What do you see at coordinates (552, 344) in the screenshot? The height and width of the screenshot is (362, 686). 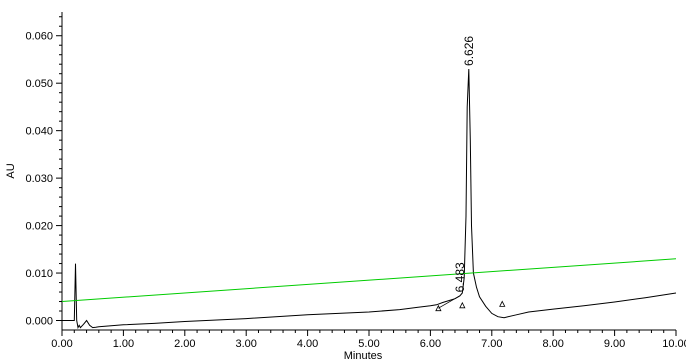 I see `x-tick-label: 8.00` at bounding box center [552, 344].